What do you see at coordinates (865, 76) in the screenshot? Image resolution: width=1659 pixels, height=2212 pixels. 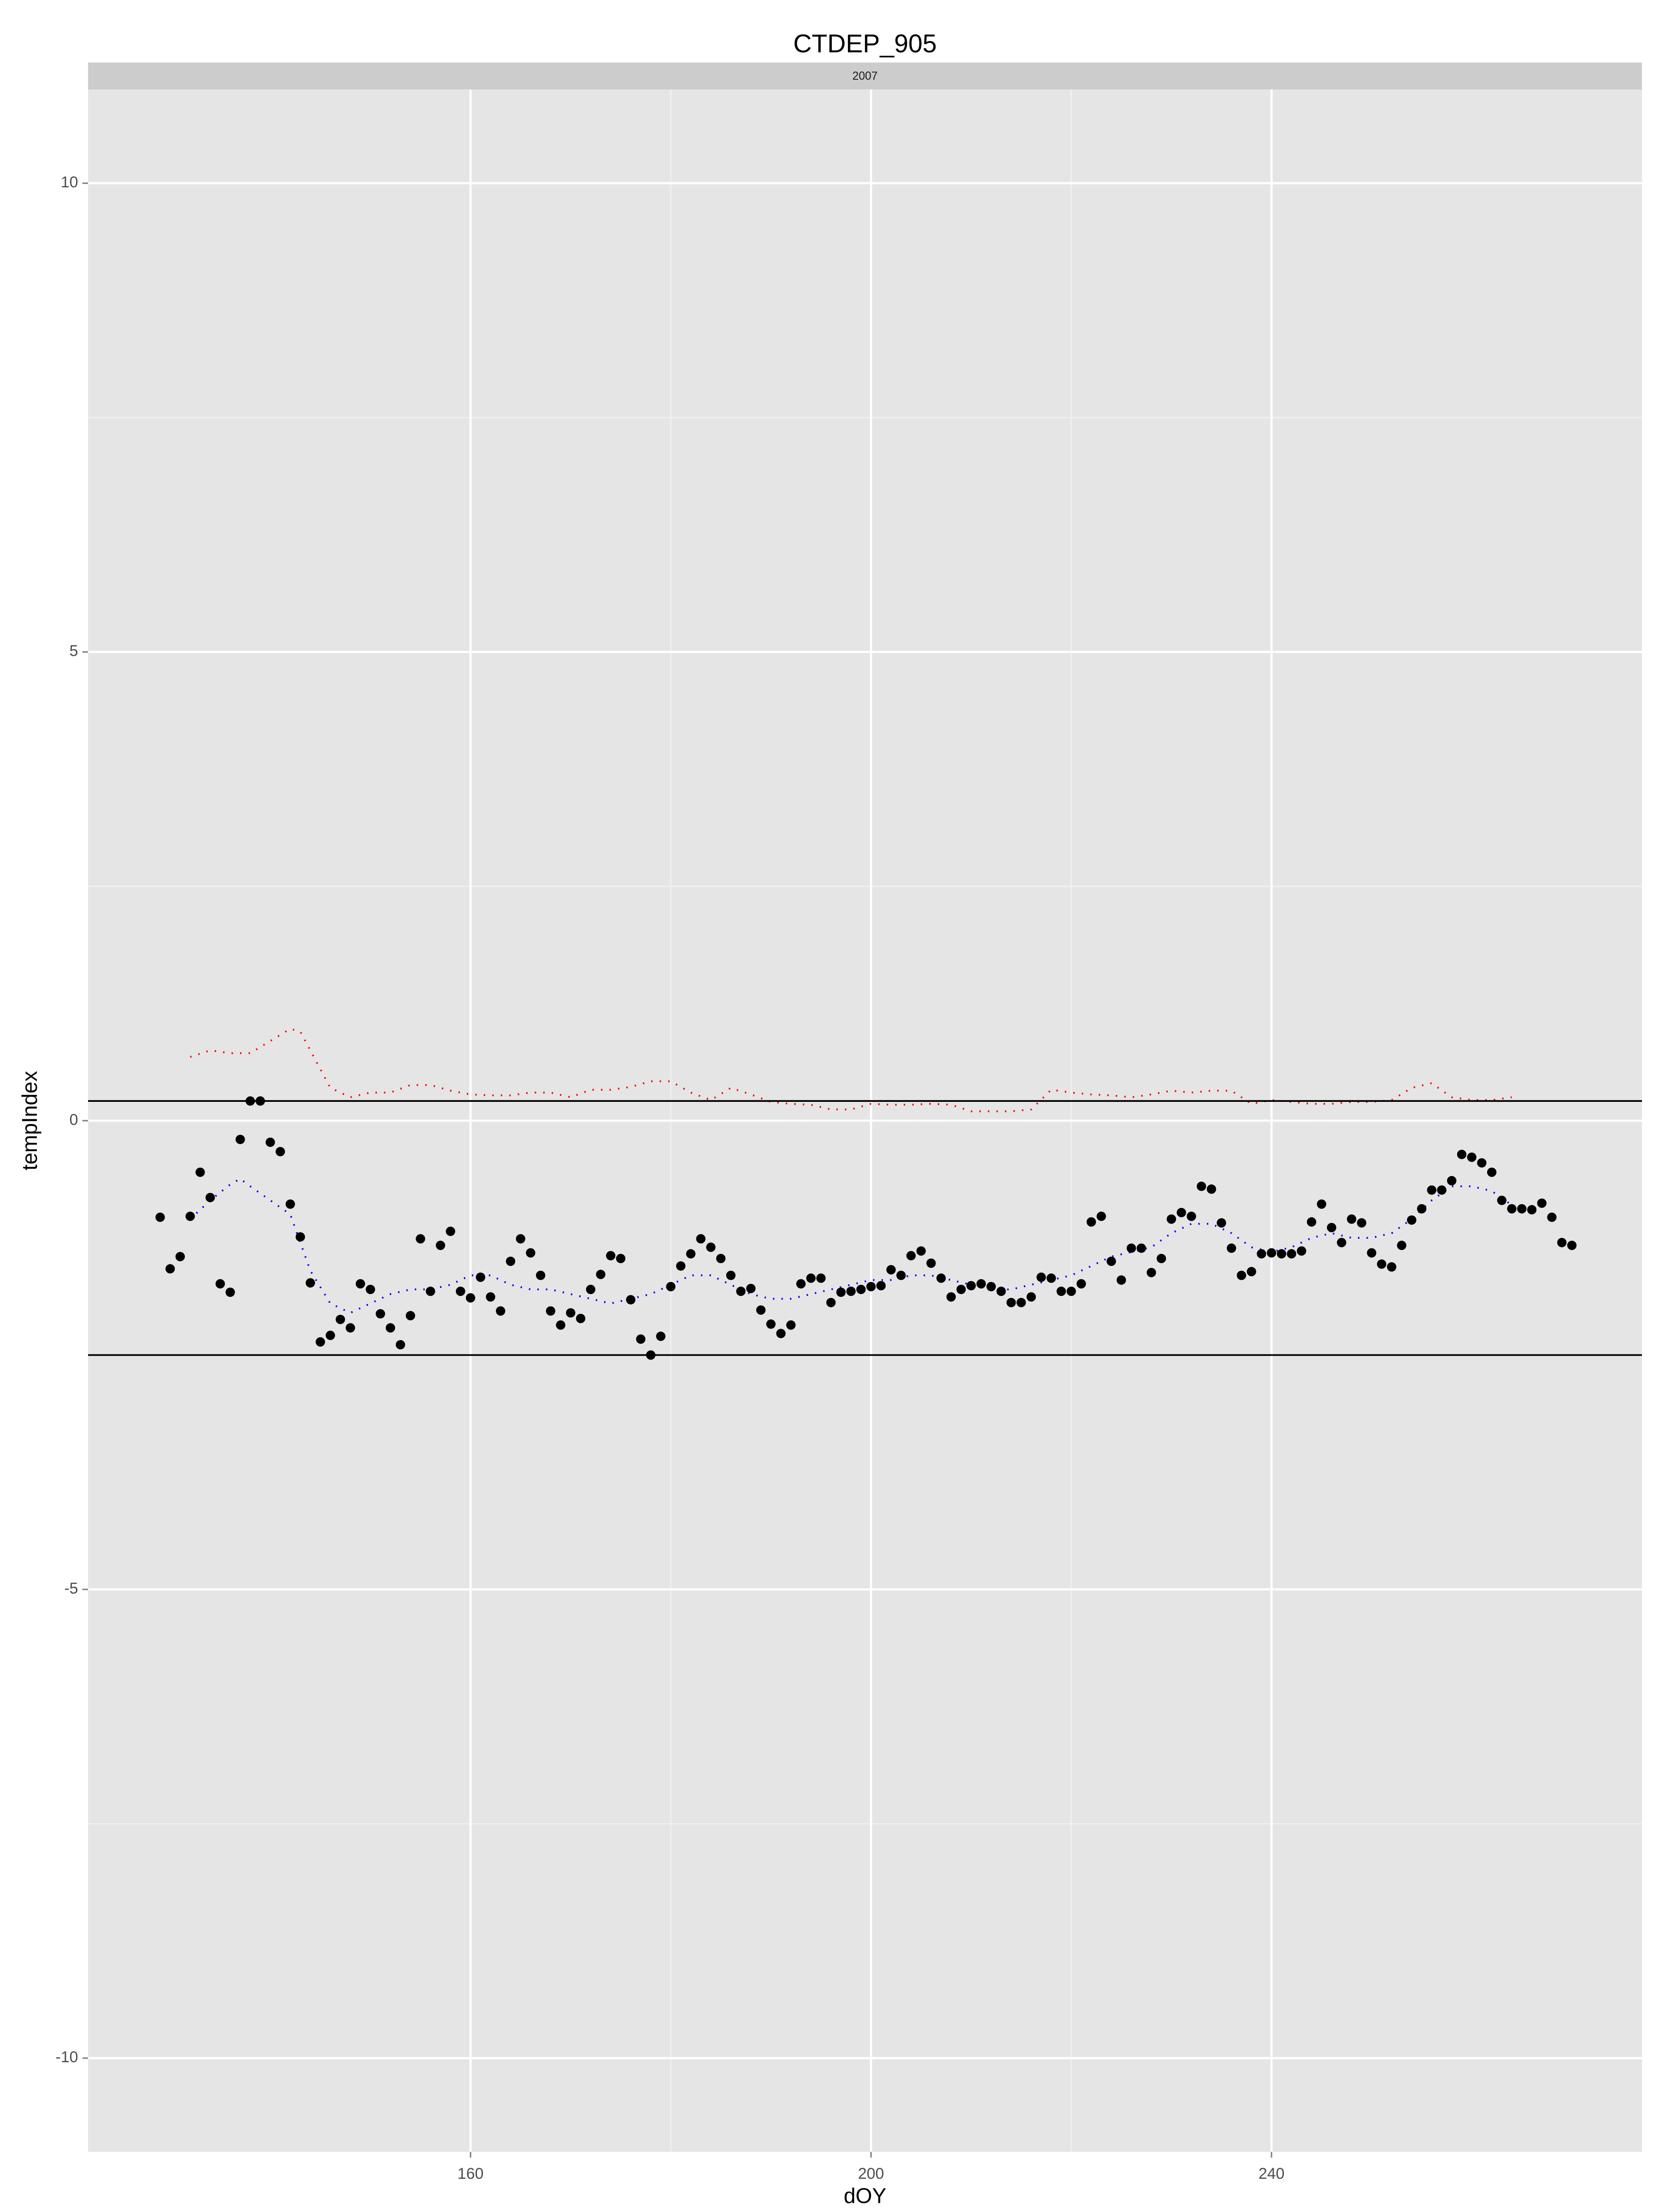 I see `facet-strip` at bounding box center [865, 76].